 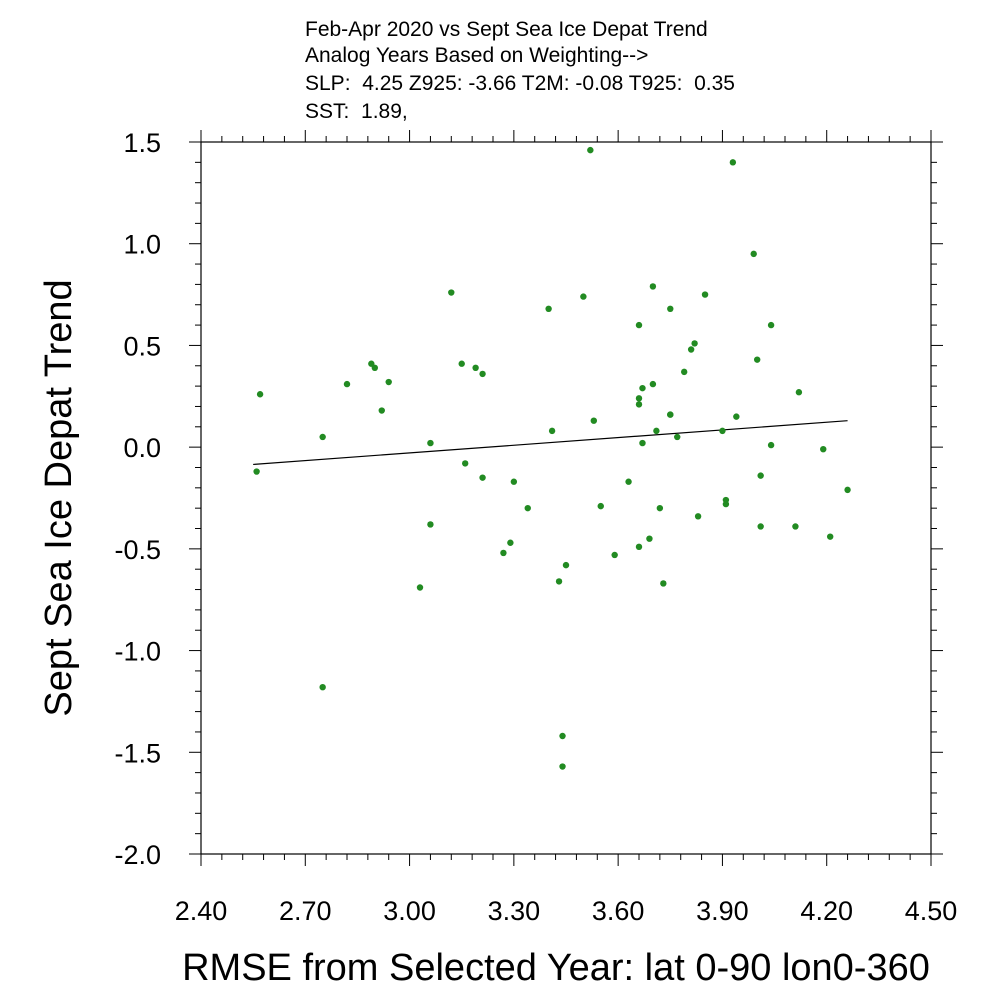 What do you see at coordinates (506, 29) in the screenshot?
I see `chart-title-line-1: Feb-Apr 2020 vs Sept Sea Ice Depat Trend` at bounding box center [506, 29].